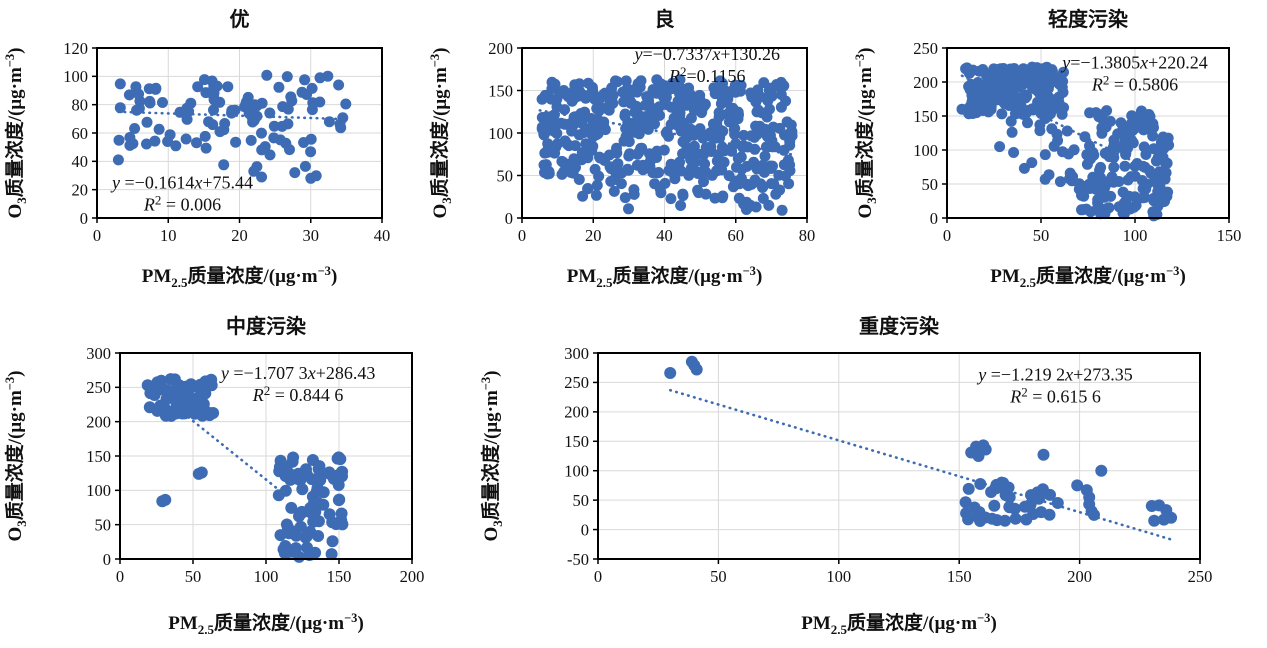  What do you see at coordinates (925, 150) in the screenshot?
I see `y-tick-label: 100` at bounding box center [925, 150].